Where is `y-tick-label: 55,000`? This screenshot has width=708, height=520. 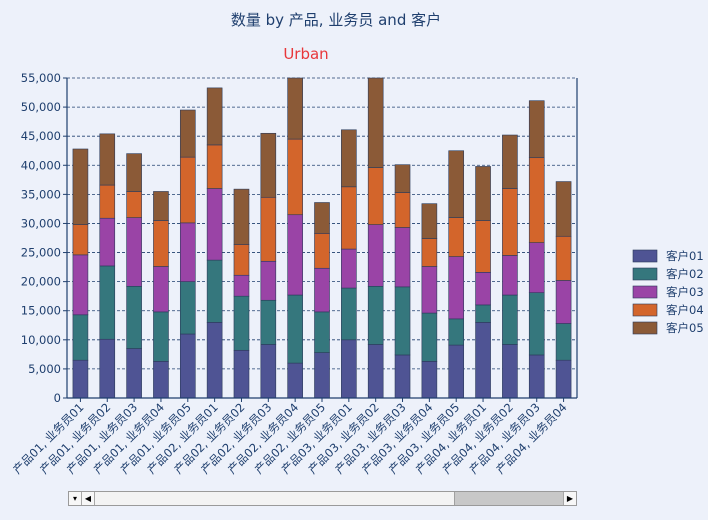 y-tick-label: 55,000 is located at coordinates (41, 78).